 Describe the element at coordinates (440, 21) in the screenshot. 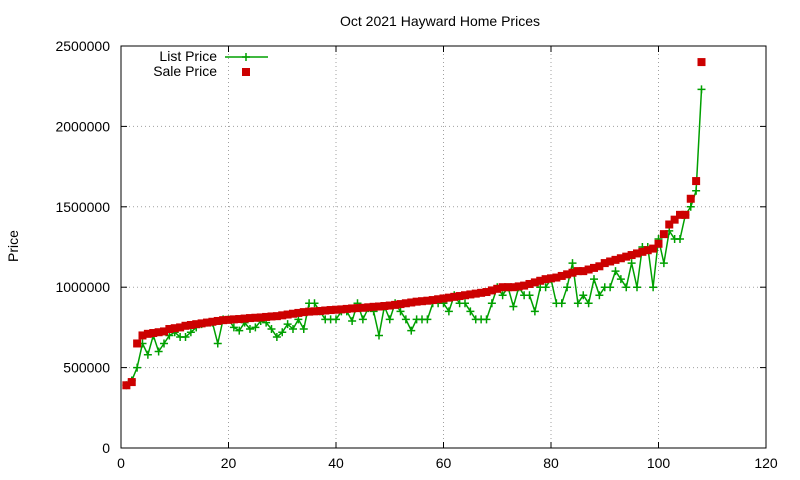

I see `chart-title: Oct 2021 Hayward Home Prices` at that location.